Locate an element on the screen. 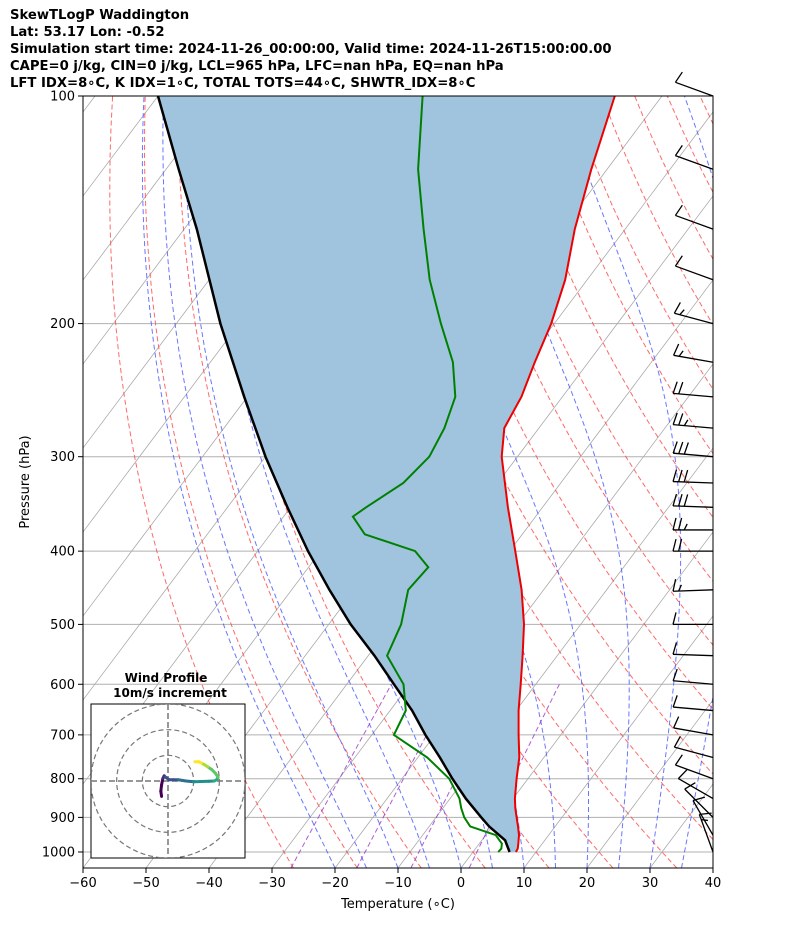 The height and width of the screenshot is (937, 794). y-tick-label: 500 is located at coordinates (62, 625).